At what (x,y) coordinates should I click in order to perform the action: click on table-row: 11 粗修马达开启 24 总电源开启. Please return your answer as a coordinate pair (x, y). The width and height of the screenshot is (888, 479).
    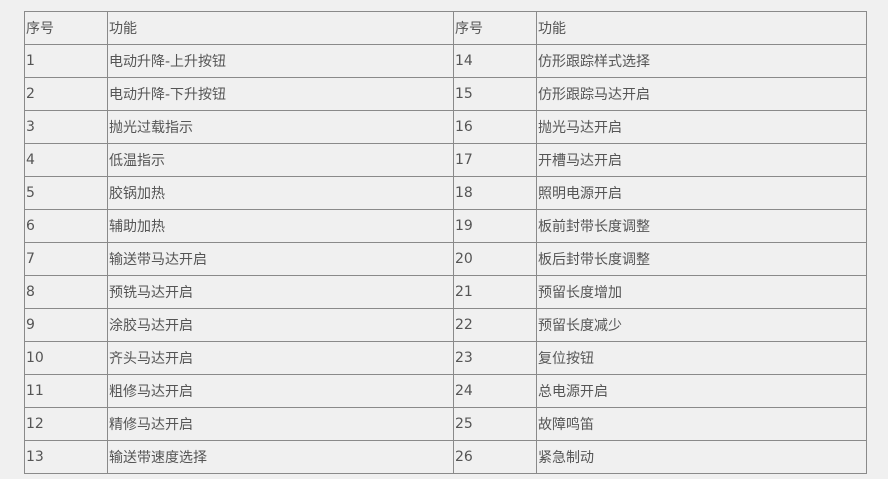
    Looking at the image, I should click on (445, 391).